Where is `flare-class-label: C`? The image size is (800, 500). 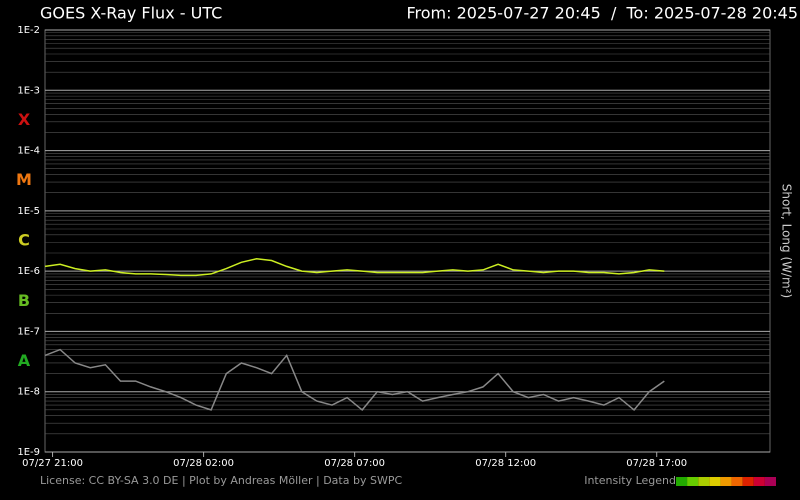
flare-class-label: C is located at coordinates (24, 240).